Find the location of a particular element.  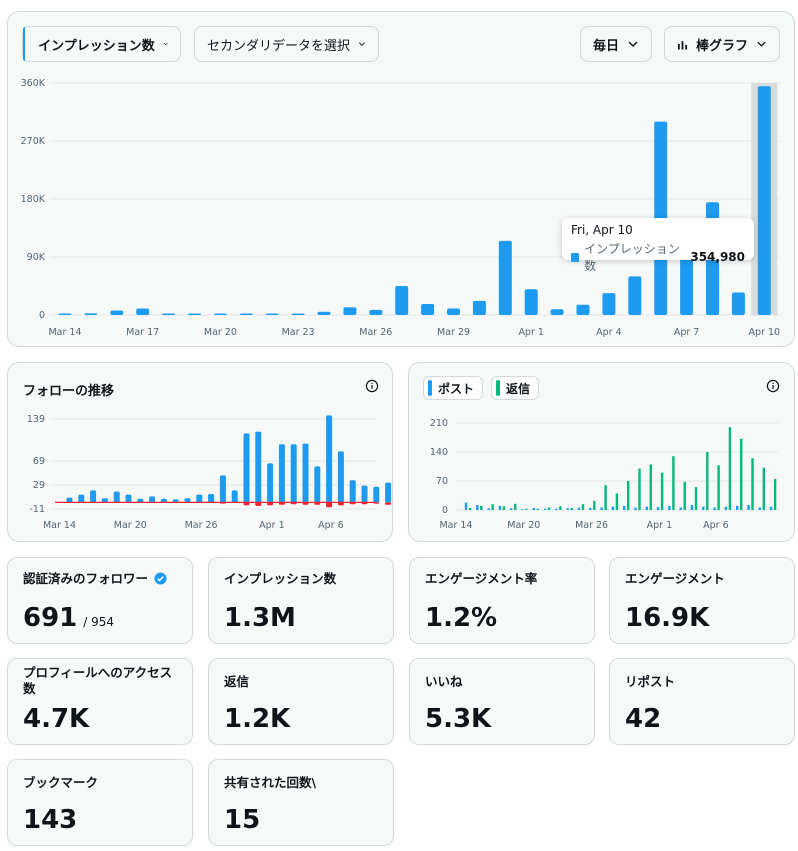

legend-replies-label: 返信 is located at coordinates (518, 388).